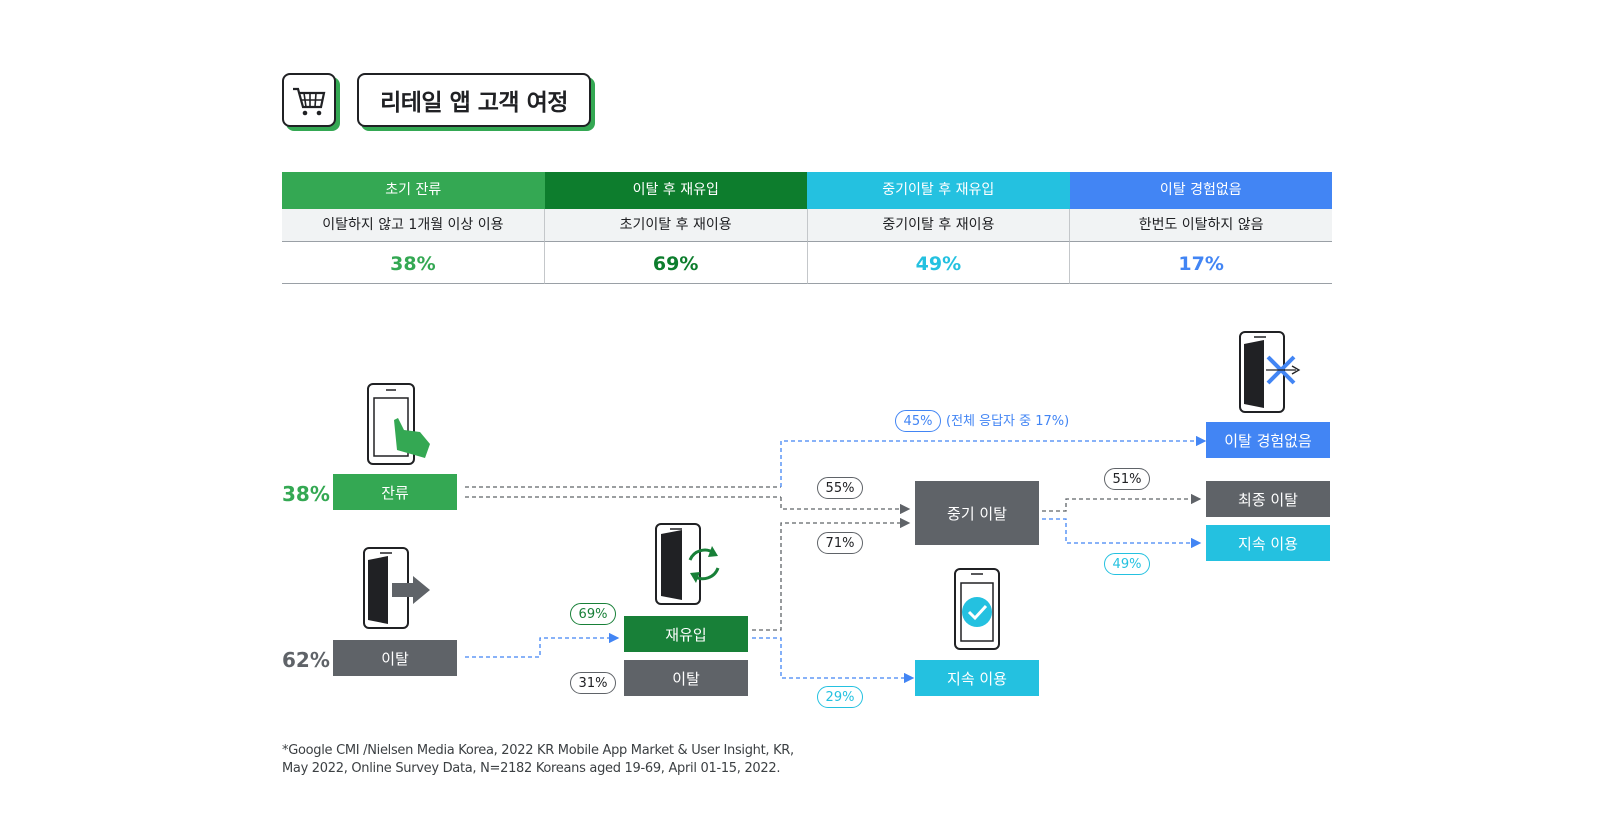  Describe the element at coordinates (306, 660) in the screenshot. I see `churn-percent: 62%` at that location.